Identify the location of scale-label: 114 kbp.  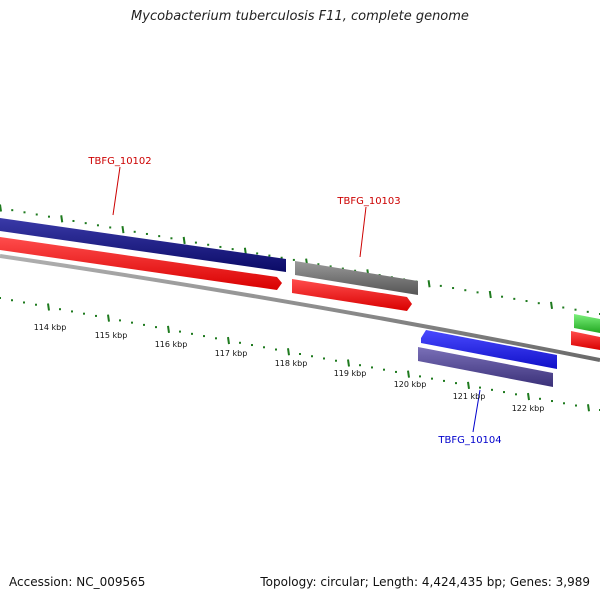
(50, 327).